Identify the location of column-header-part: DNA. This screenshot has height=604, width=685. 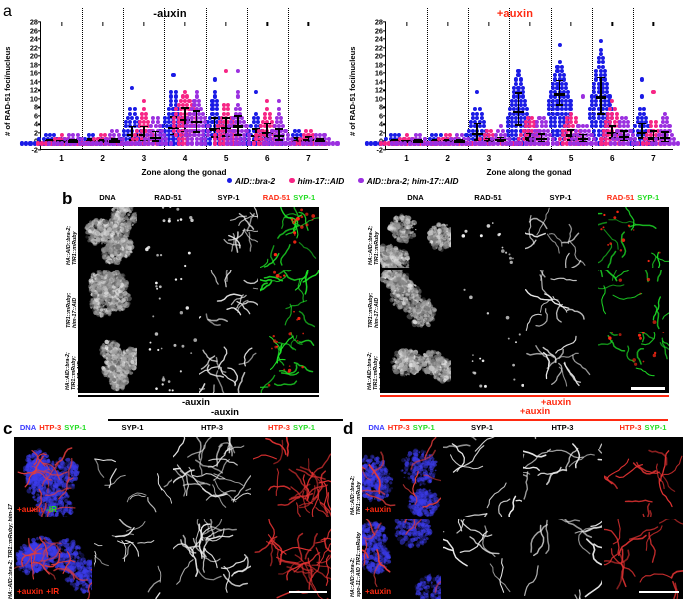
(28, 427).